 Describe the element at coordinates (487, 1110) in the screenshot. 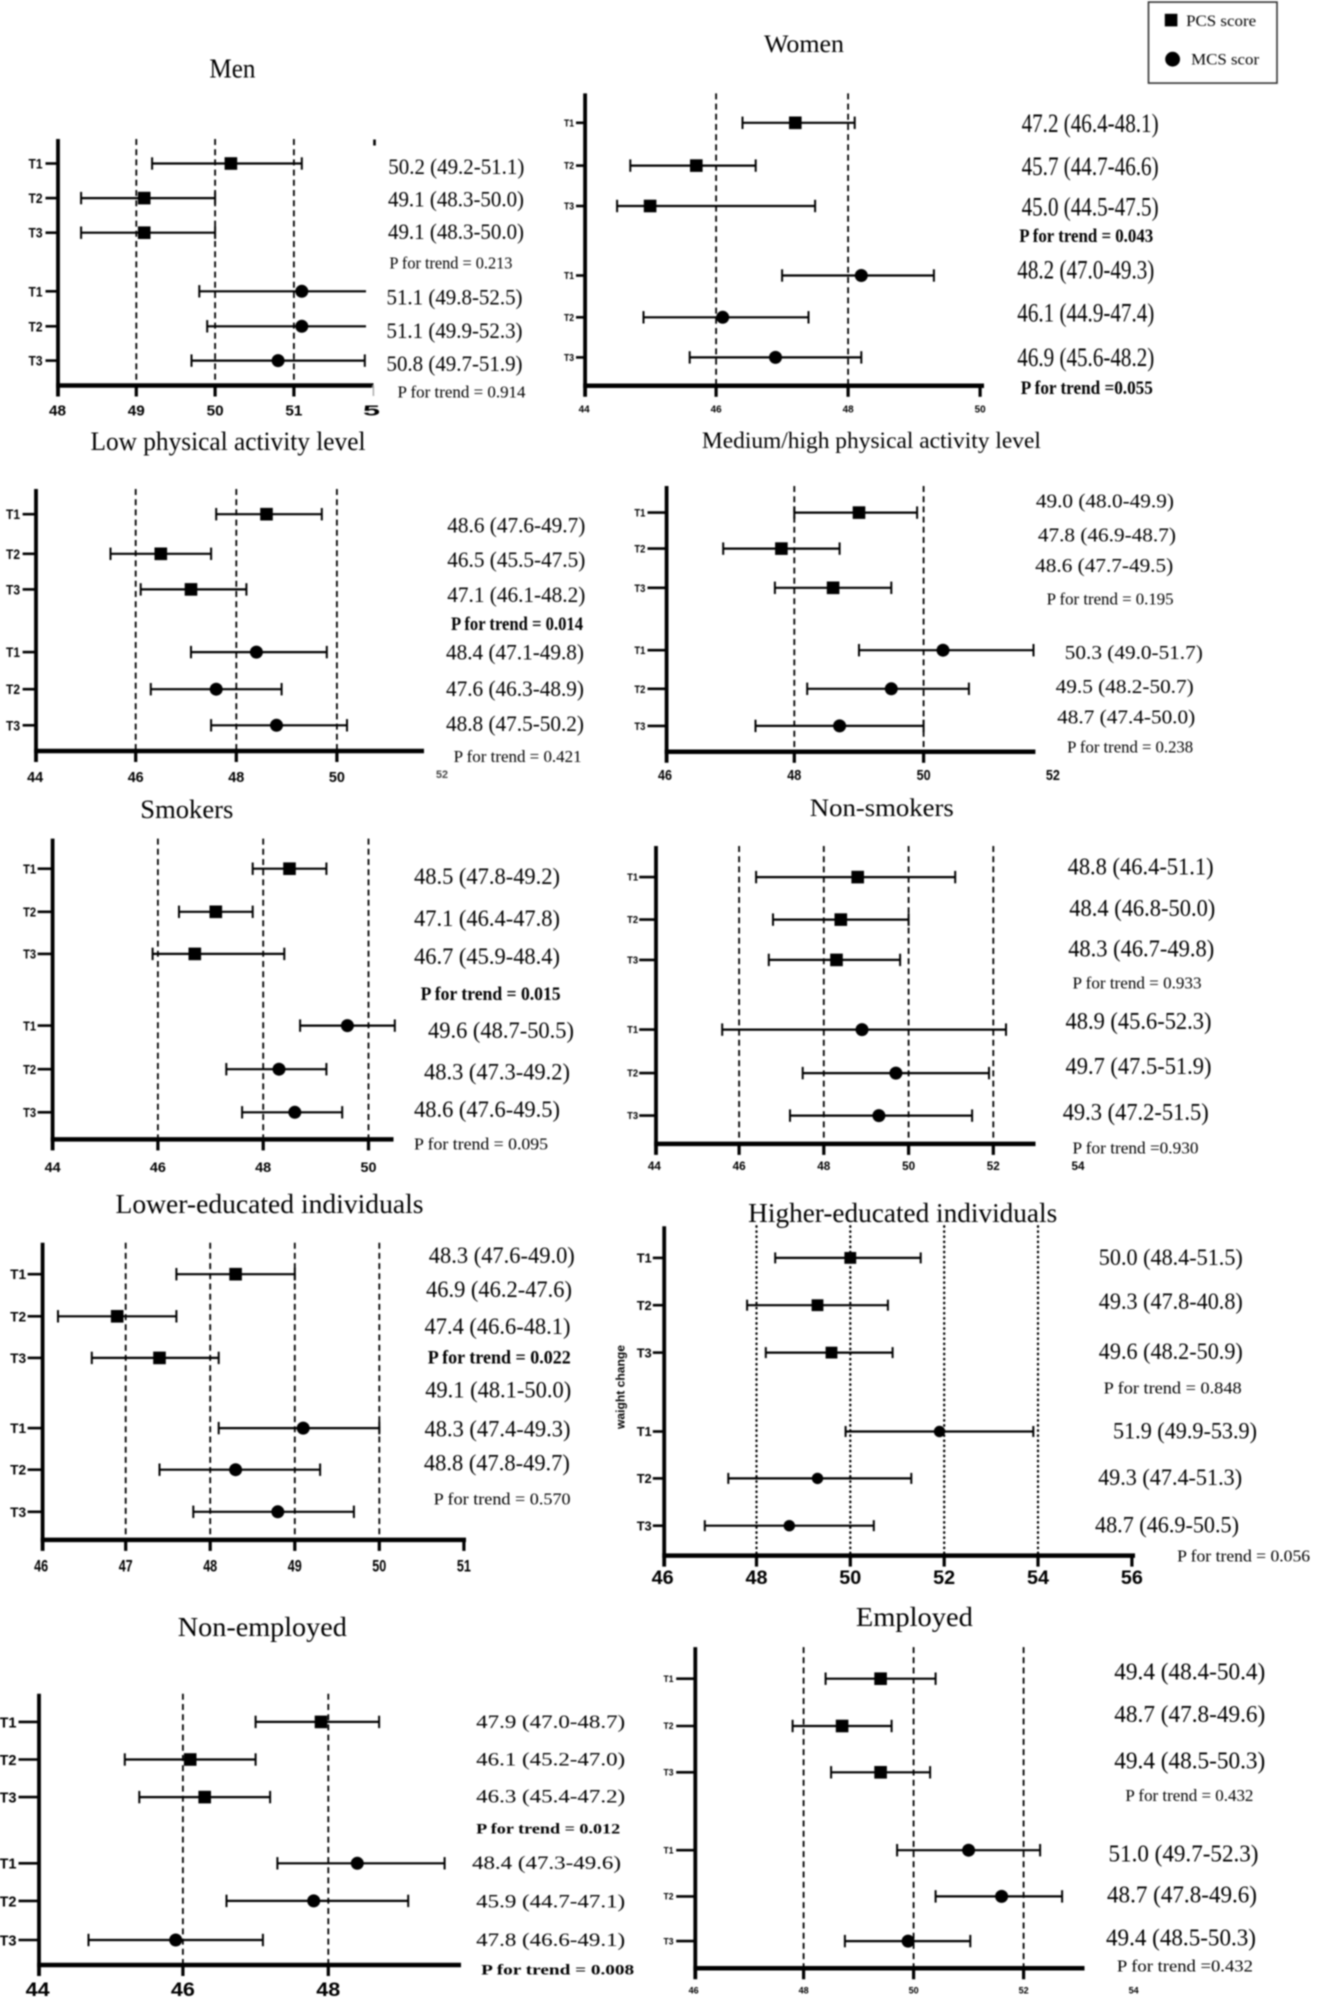

I see `svg-text: 48.6 (47.6-49.5)` at that location.